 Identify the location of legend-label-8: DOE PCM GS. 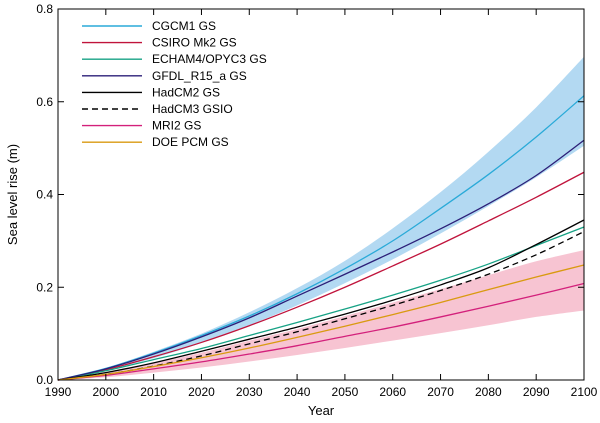
(190, 142).